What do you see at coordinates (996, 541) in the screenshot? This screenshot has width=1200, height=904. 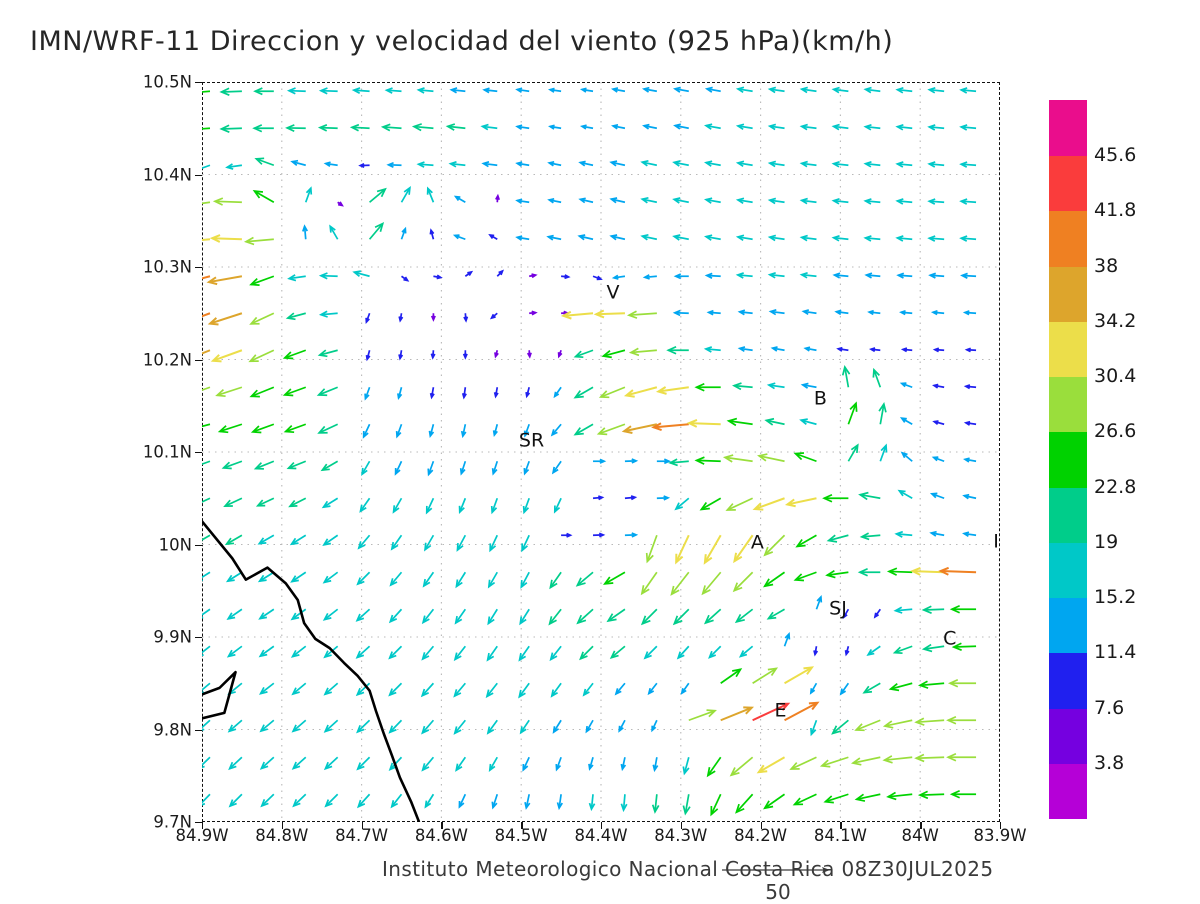 I see `map-label-i: I` at bounding box center [996, 541].